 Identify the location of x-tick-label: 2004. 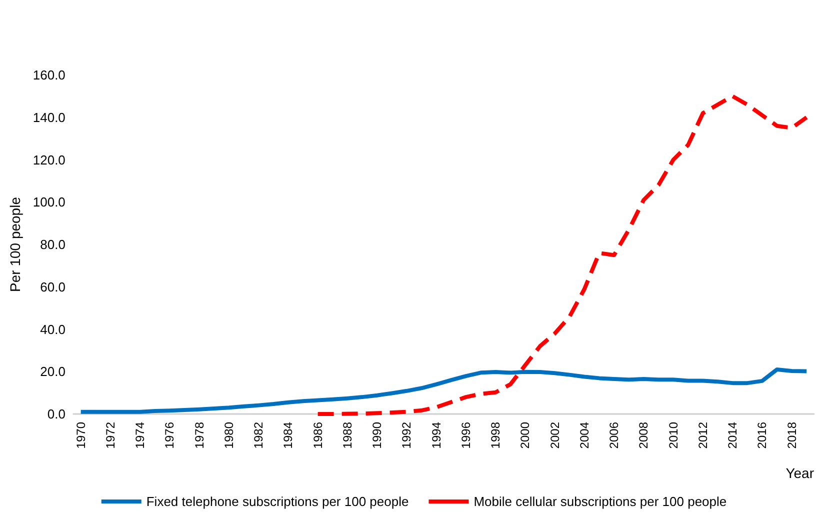
(584, 435).